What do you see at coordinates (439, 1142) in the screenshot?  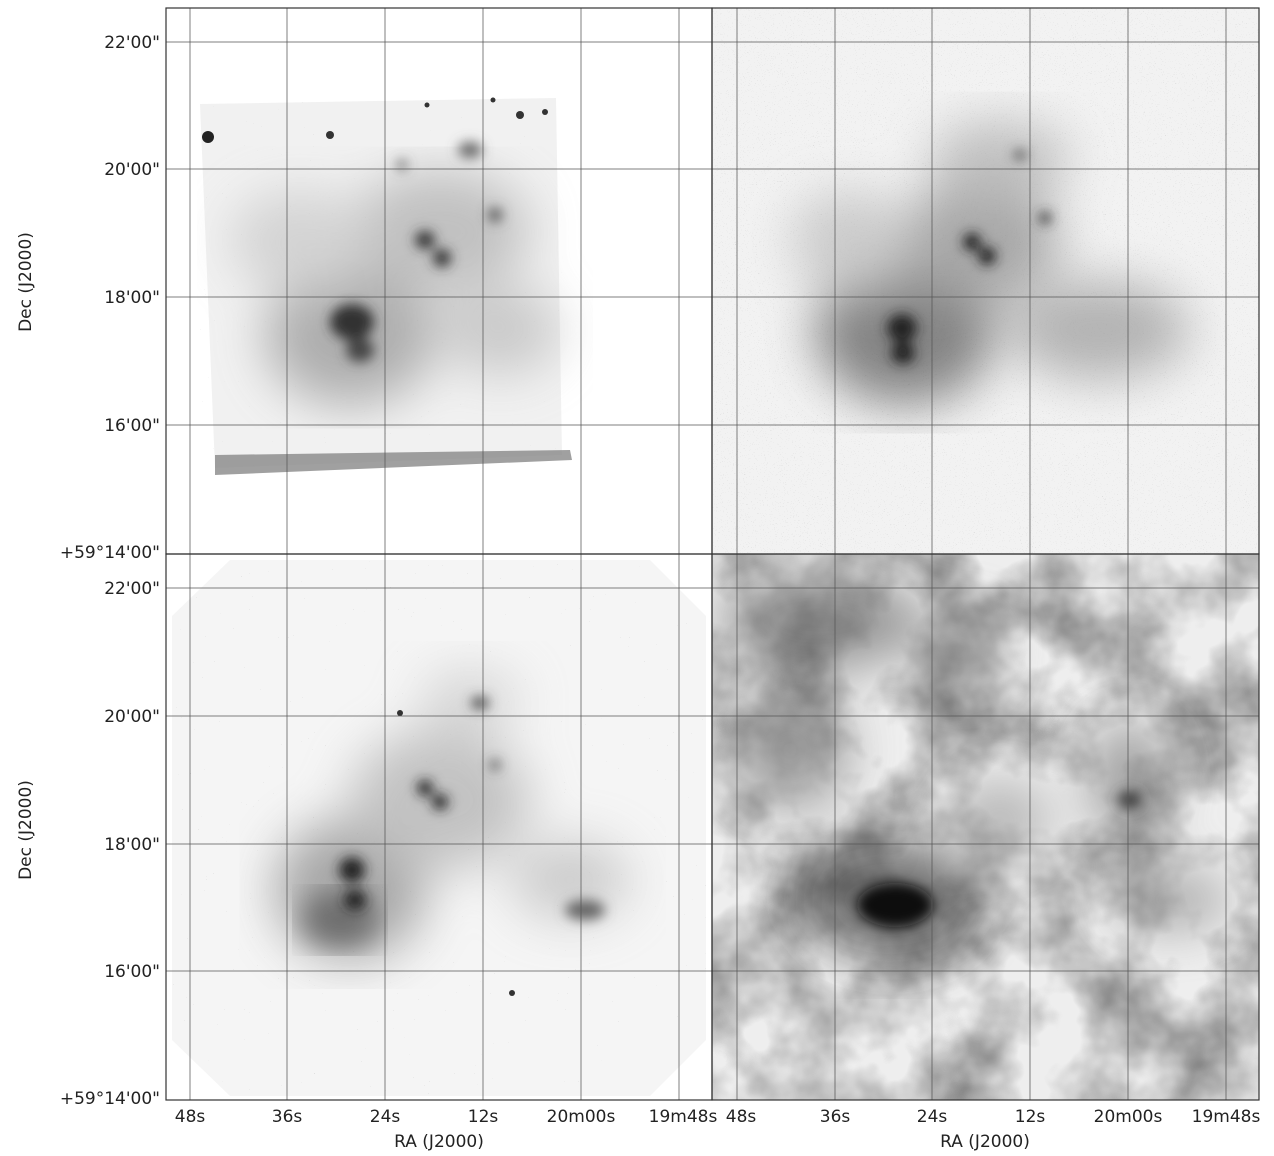 I see `ra-axis-label-left: RA (J2000)` at bounding box center [439, 1142].